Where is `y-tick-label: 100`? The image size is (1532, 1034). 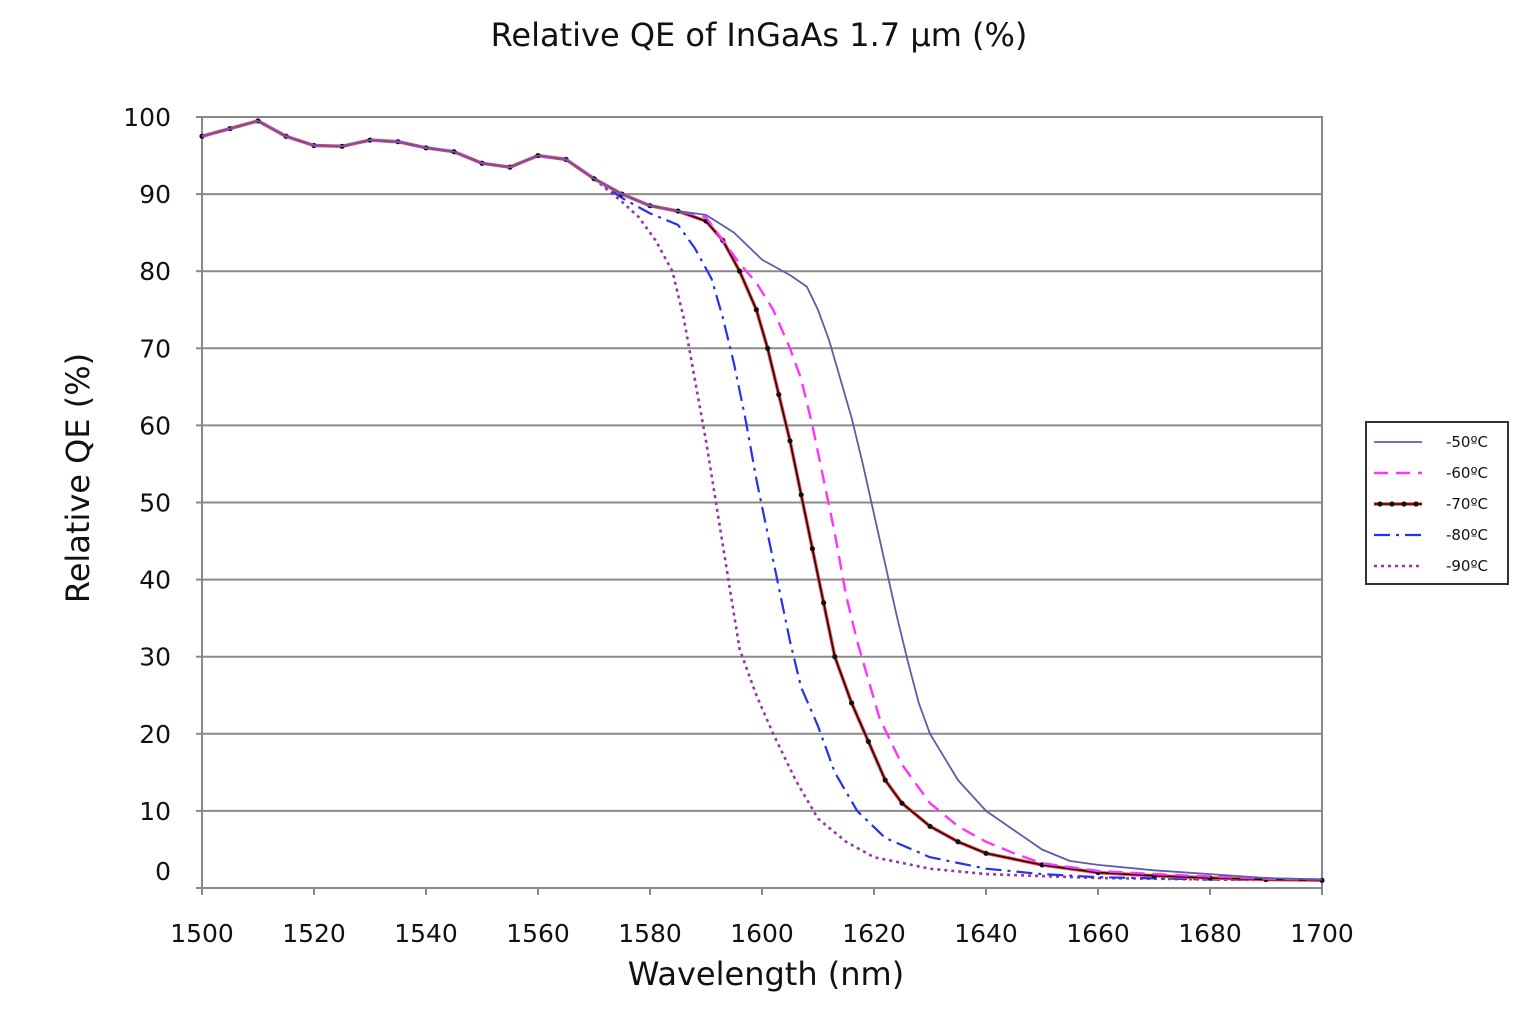
y-tick-label: 100 is located at coordinates (147, 117).